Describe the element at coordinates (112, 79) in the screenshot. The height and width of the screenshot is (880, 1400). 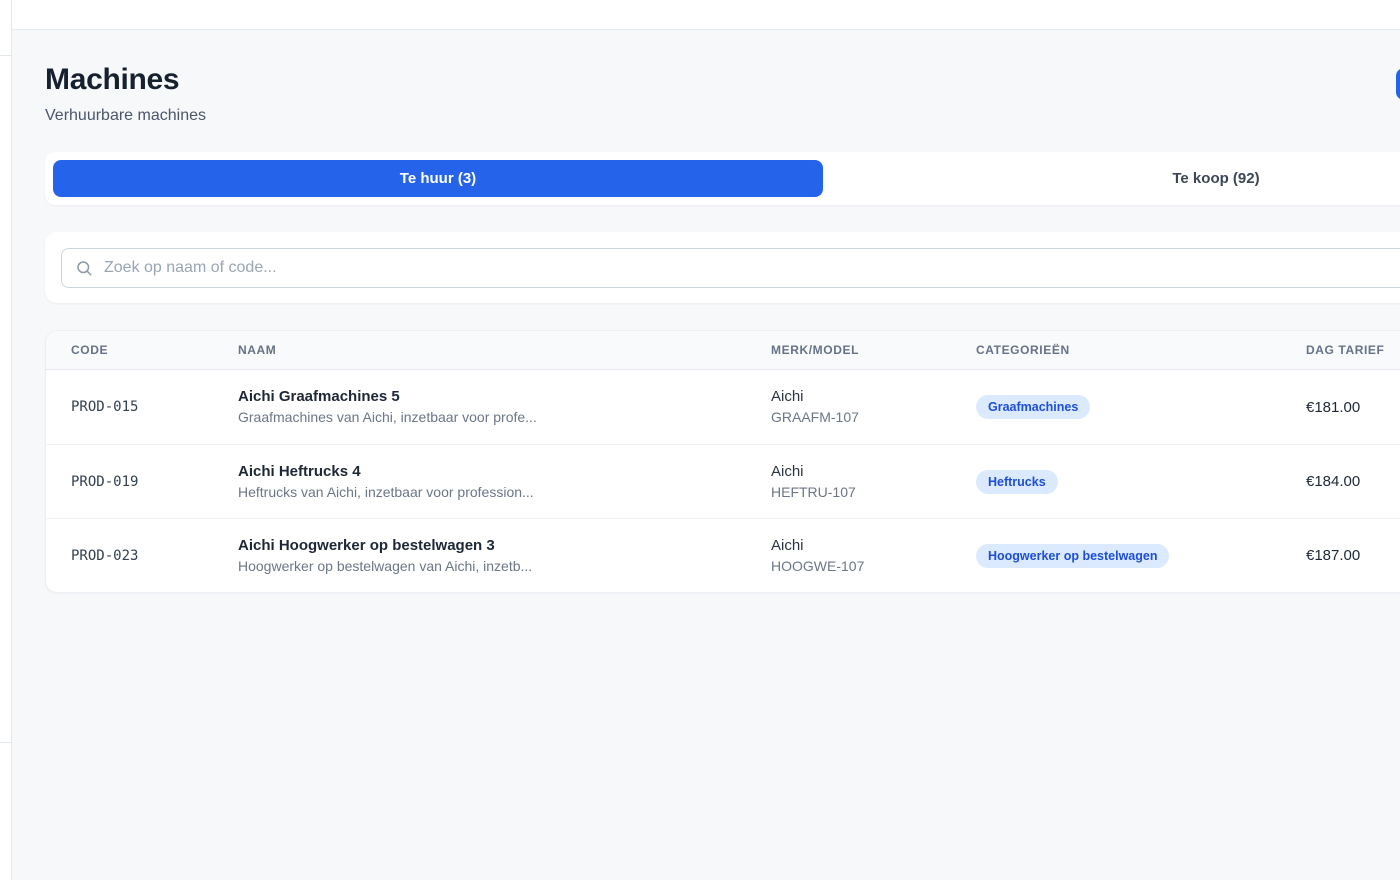
I see `page-title: Machines` at that location.